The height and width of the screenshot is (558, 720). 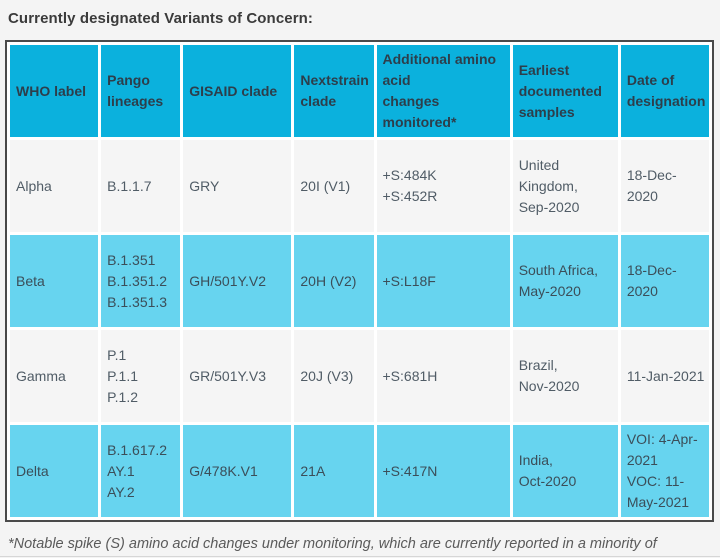 What do you see at coordinates (141, 376) in the screenshot?
I see `cell-pango-lineages: P.1 P.1.1 P.1.2` at bounding box center [141, 376].